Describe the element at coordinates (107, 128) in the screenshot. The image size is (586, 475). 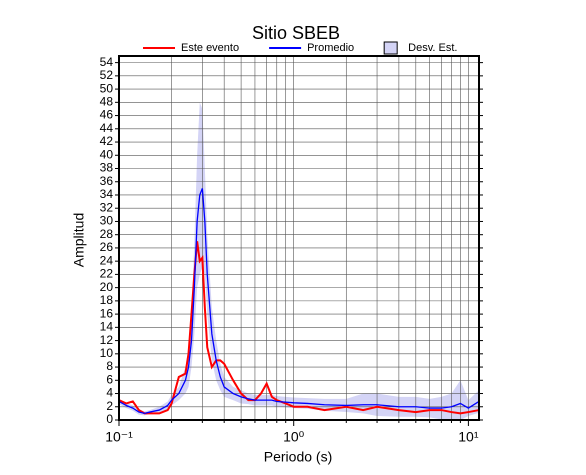
I see `y-tick-label: 44` at that location.